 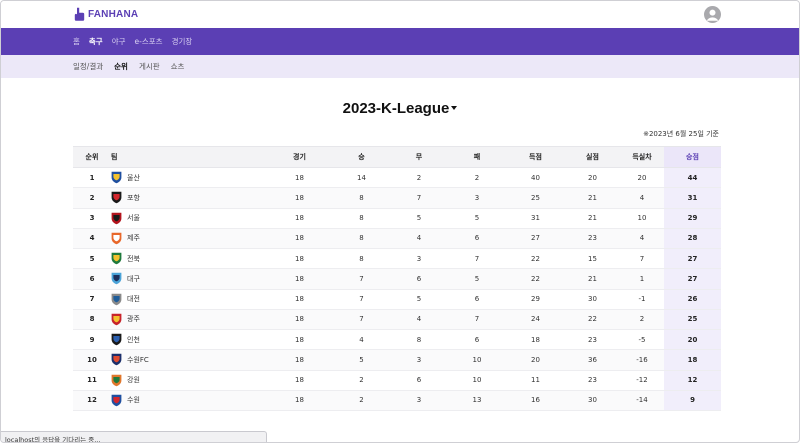 I want to click on caret-down-icon, so click(x=454, y=107).